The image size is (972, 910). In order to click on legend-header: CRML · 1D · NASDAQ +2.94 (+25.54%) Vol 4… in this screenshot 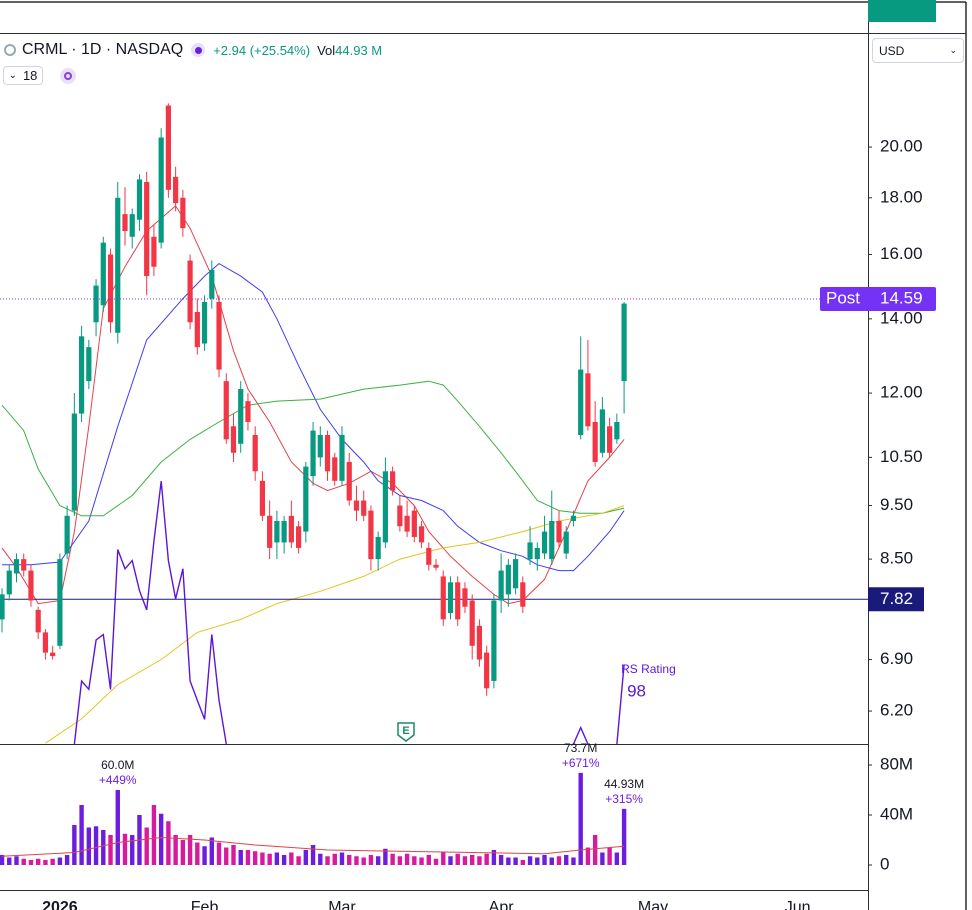, I will do `click(191, 50)`.